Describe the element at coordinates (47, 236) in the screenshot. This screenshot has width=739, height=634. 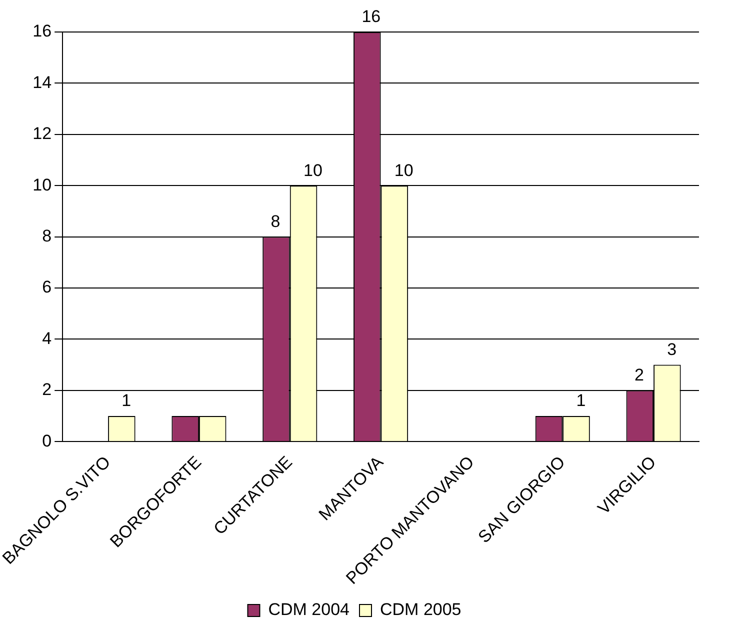
I see `y-tick-label: 8` at that location.